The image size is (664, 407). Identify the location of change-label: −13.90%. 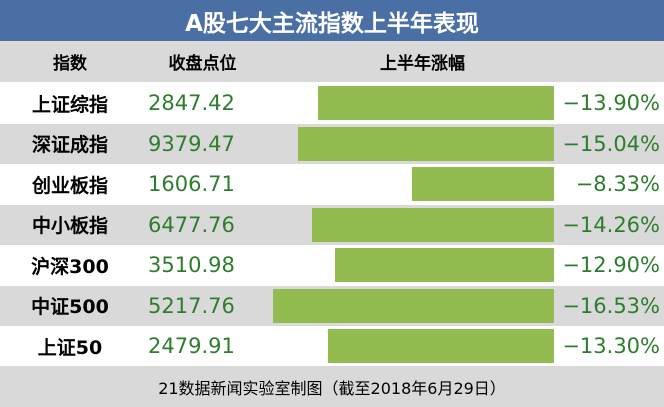
(611, 103).